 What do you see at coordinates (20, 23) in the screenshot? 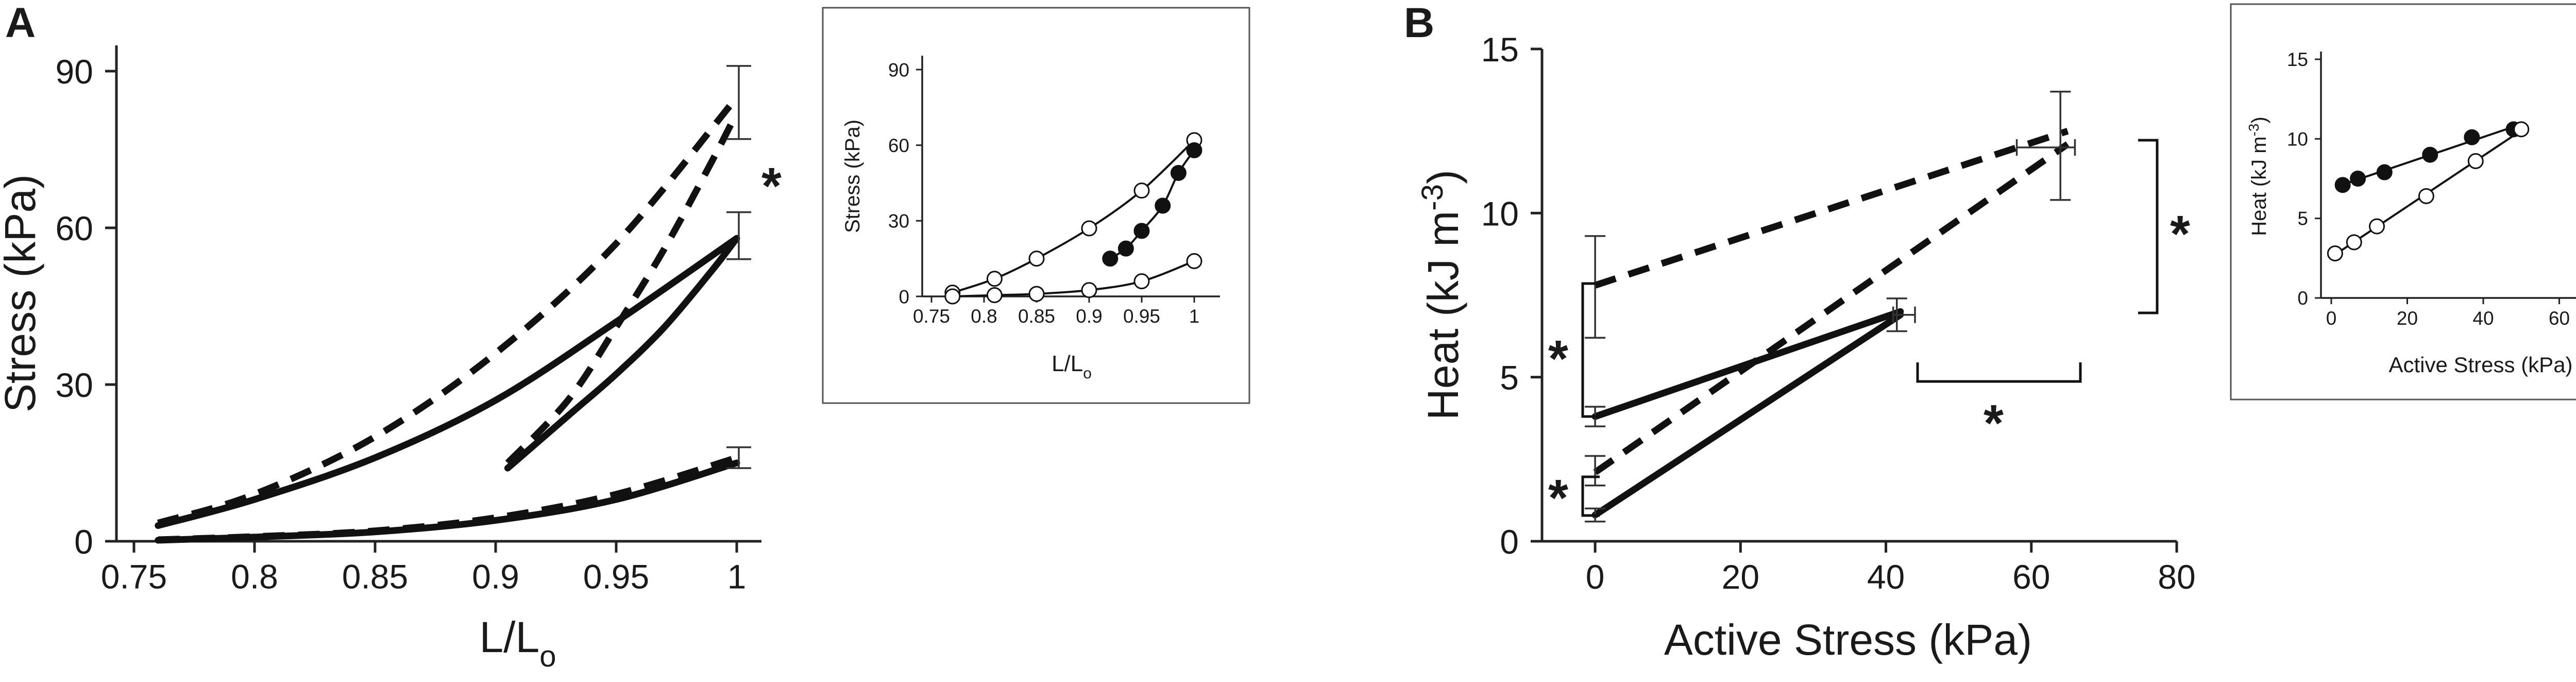
I see `panel-a-label: A` at bounding box center [20, 23].